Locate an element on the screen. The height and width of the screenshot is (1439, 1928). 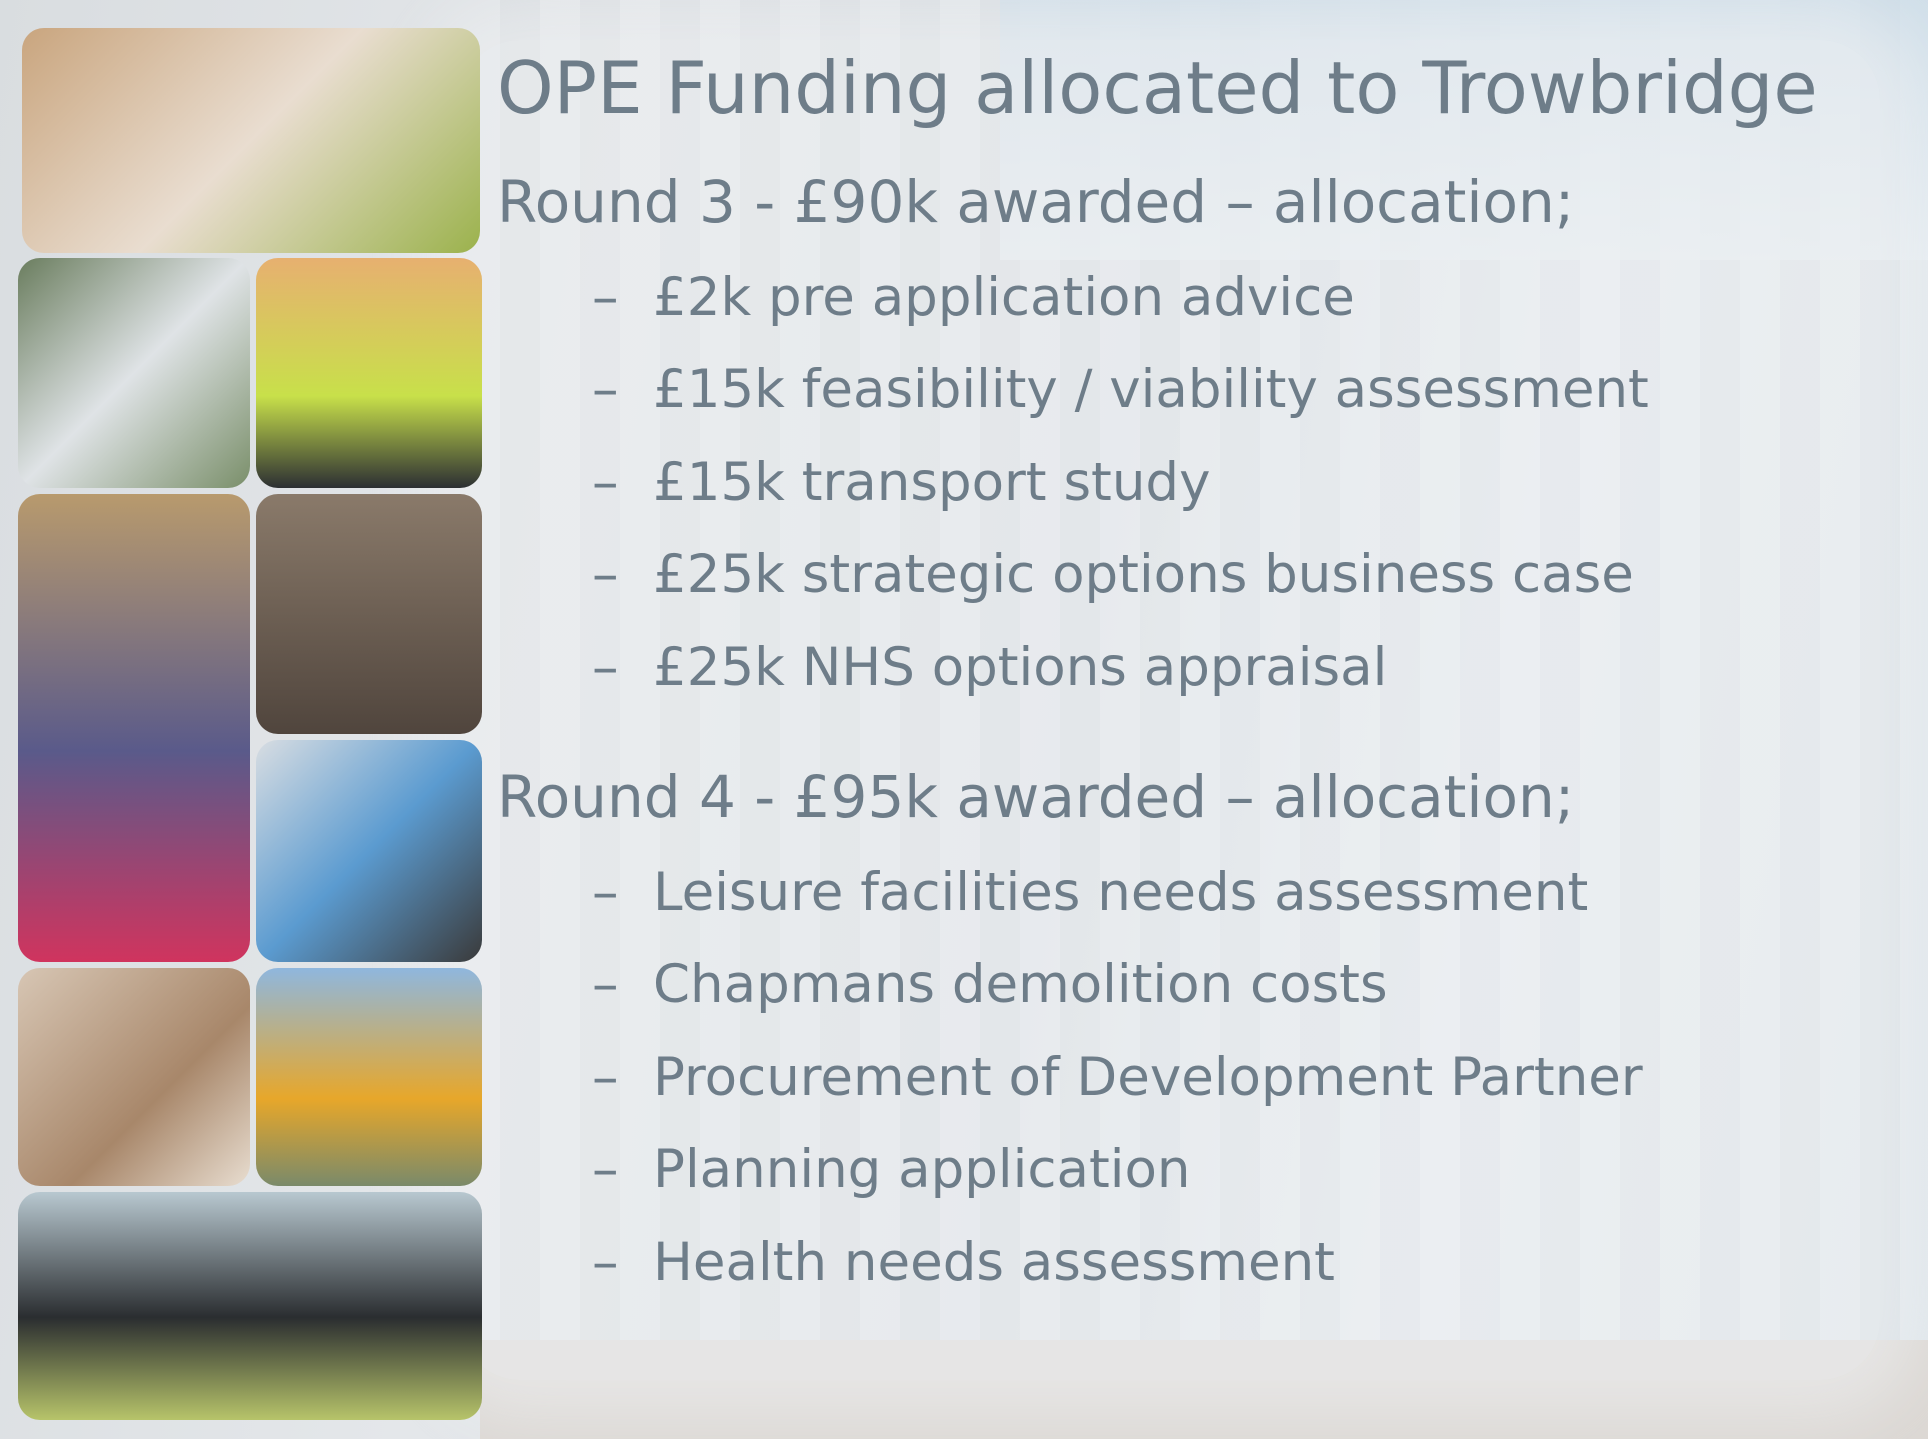
list-item-text: £25k strategic options business case is located at coordinates (1143, 574).